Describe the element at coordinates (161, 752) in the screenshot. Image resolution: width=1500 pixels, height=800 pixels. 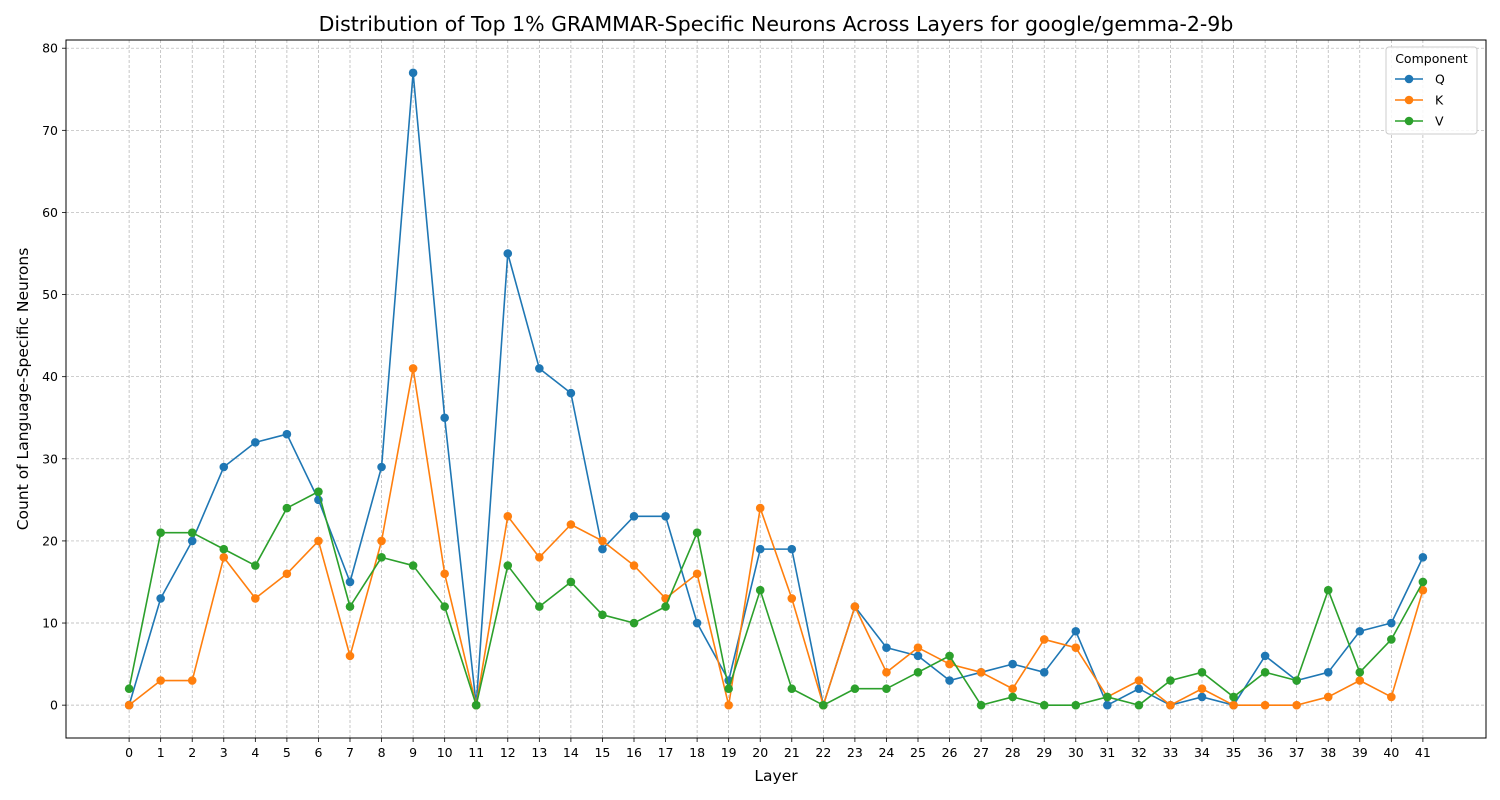
I see `x-tick-label: 1` at that location.